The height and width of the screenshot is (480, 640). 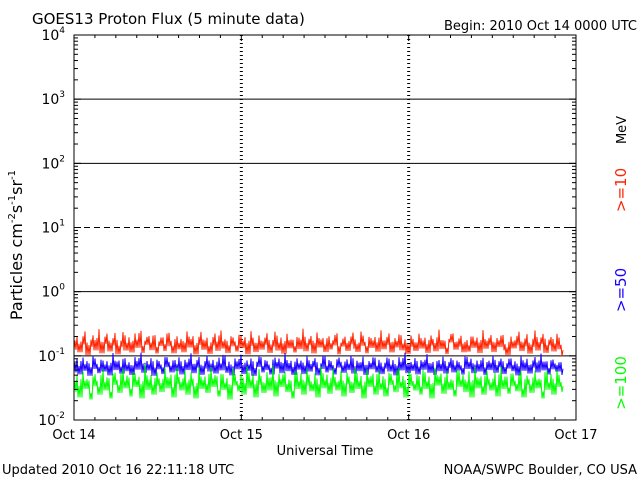 I want to click on credit-label: NOAA/SWPC Boulder, CO USA, so click(x=540, y=470).